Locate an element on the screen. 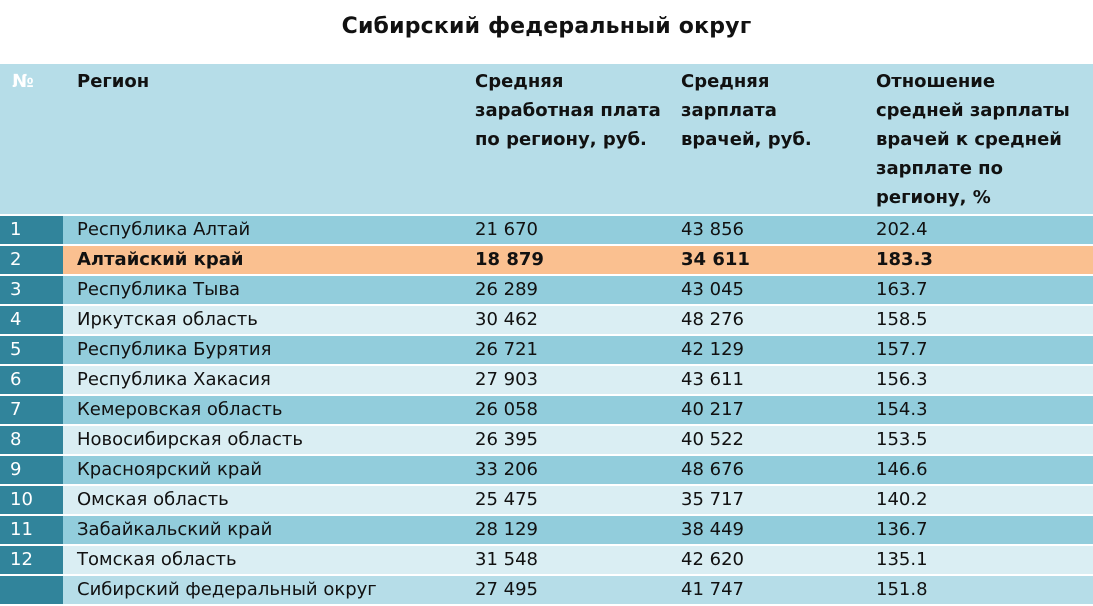 The width and height of the screenshot is (1093, 606). row-avg-salary: 26 721 is located at coordinates (564, 350).